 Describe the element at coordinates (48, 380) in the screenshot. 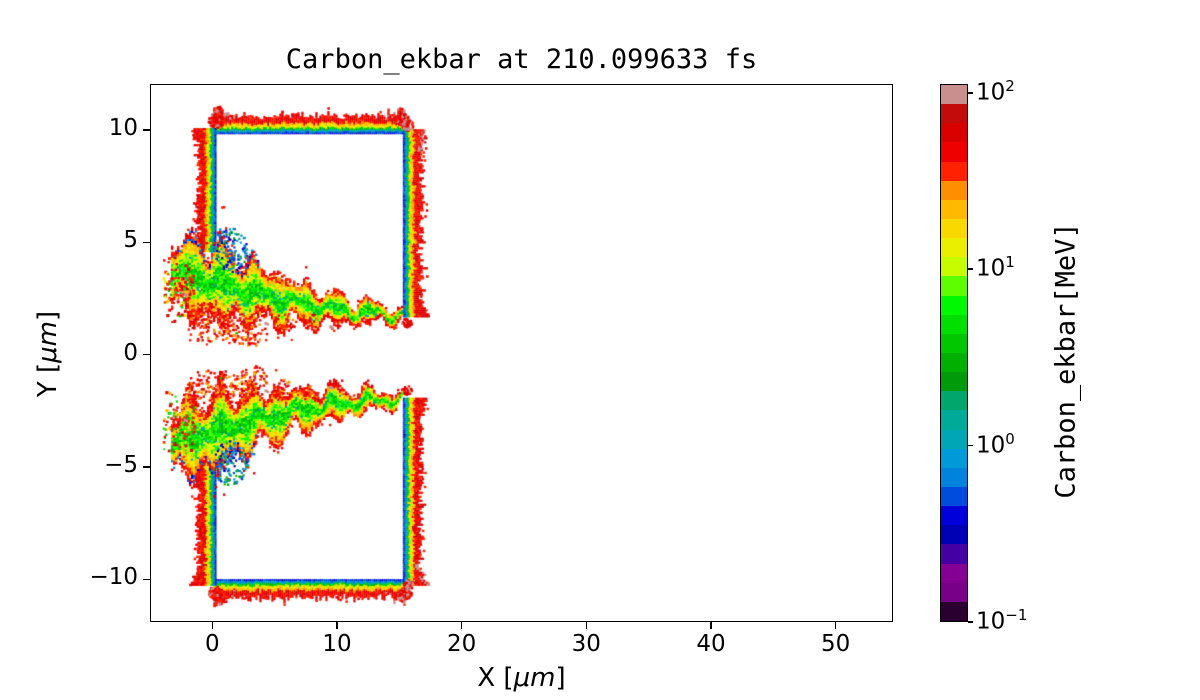

I see `y-axis-label-prefix: Y [` at that location.